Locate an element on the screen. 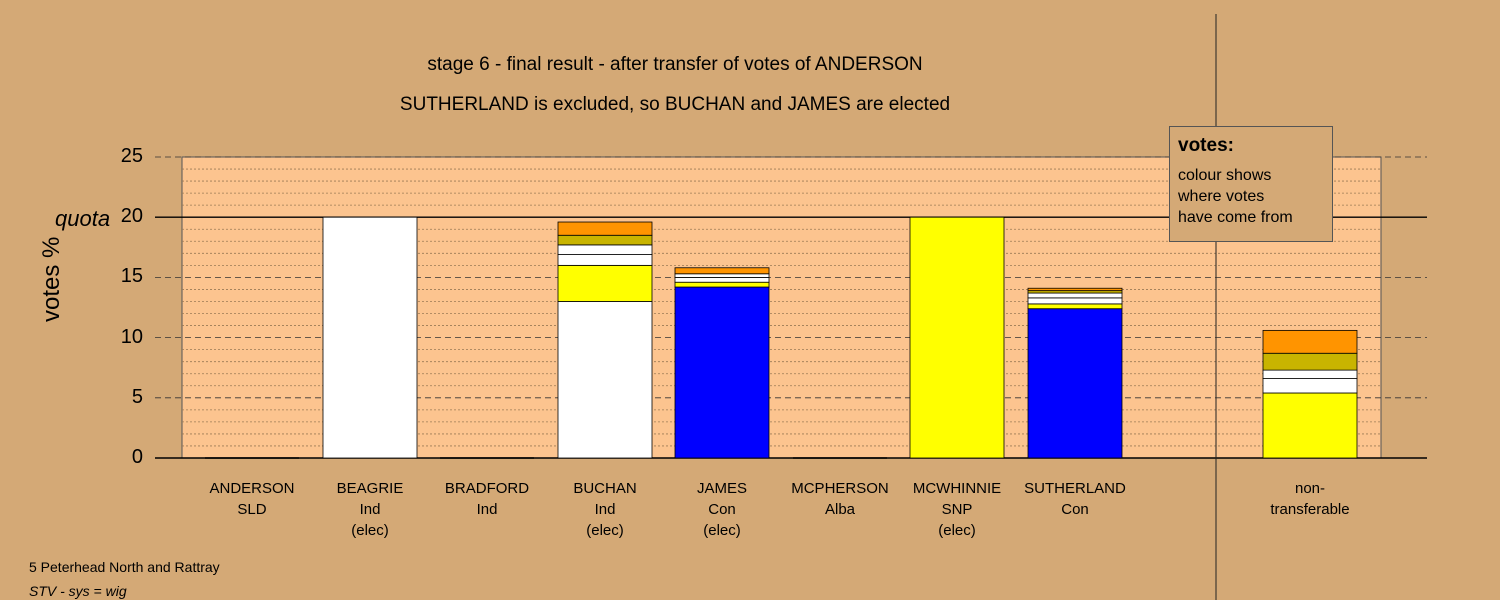  candidate-label-line: non- is located at coordinates (1310, 488).